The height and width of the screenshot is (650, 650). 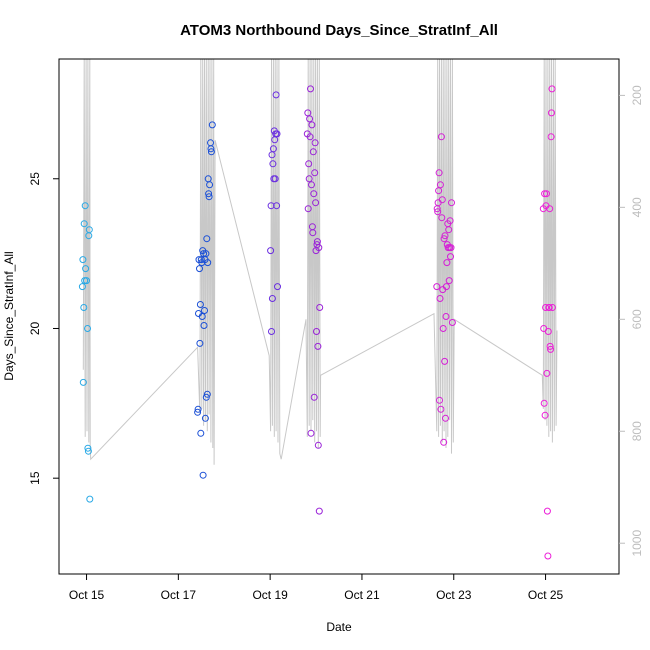 What do you see at coordinates (637, 543) in the screenshot?
I see `y2-tick-label: 1000` at bounding box center [637, 543].